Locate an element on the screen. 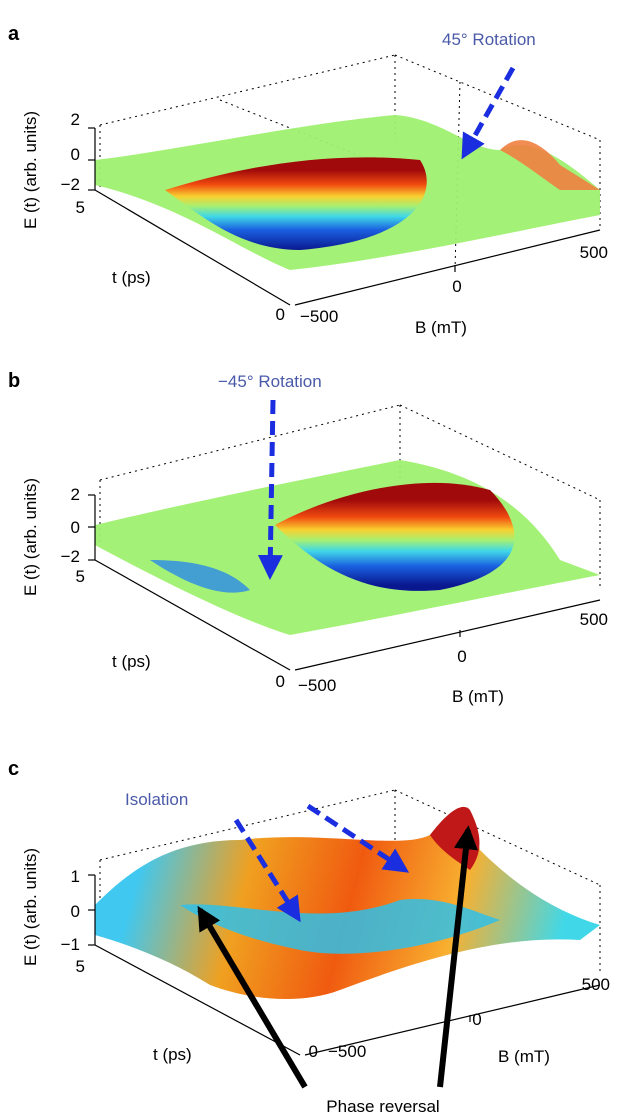 This screenshot has height=1119, width=629. z-label-a: E (t) (arb. units) is located at coordinates (30, 170).